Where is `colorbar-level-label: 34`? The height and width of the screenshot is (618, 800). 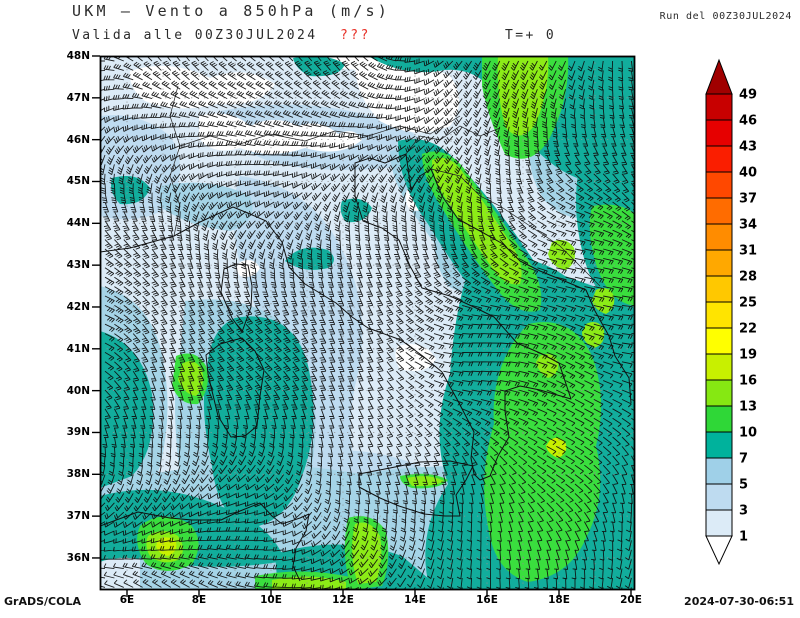
colorbar-level-label: 34 is located at coordinates (748, 225).